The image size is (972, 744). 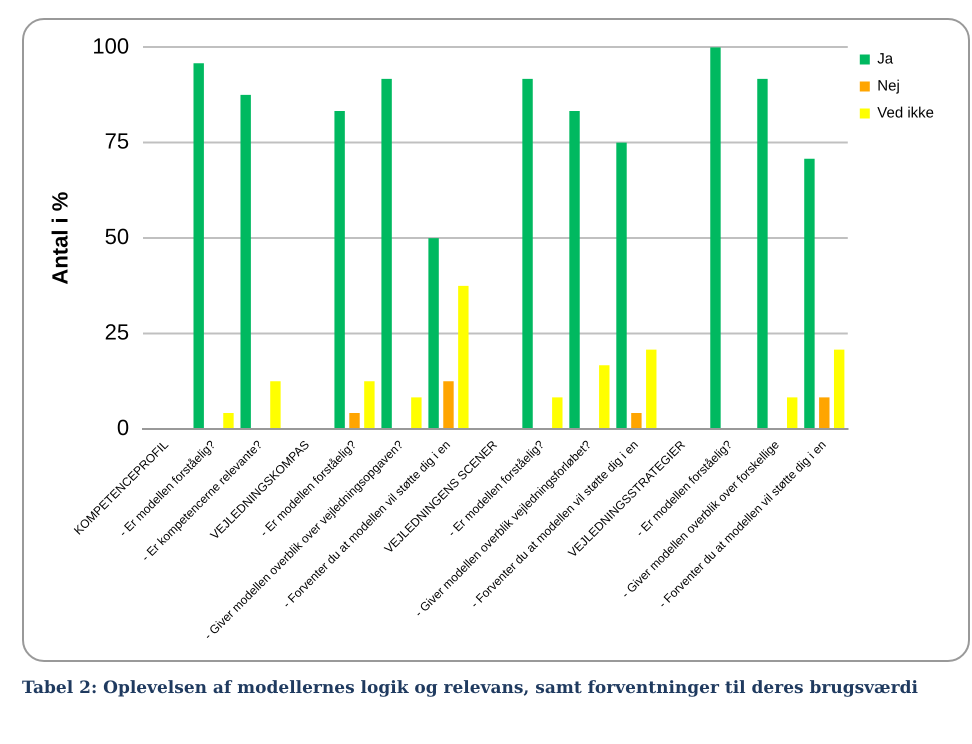 I want to click on y-tick-label: 0, so click(x=123, y=427).